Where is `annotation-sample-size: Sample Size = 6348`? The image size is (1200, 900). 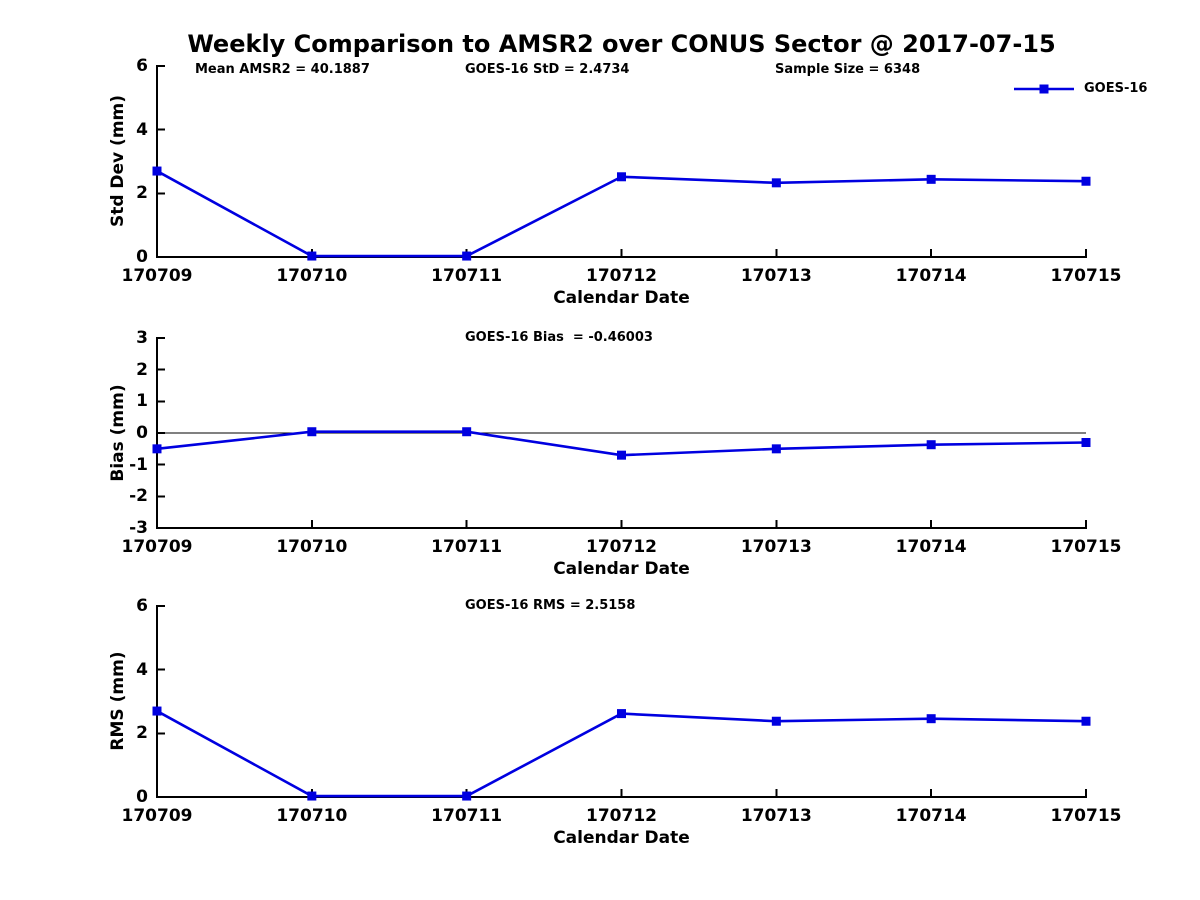
annotation-sample-size: Sample Size = 6348 is located at coordinates (848, 69).